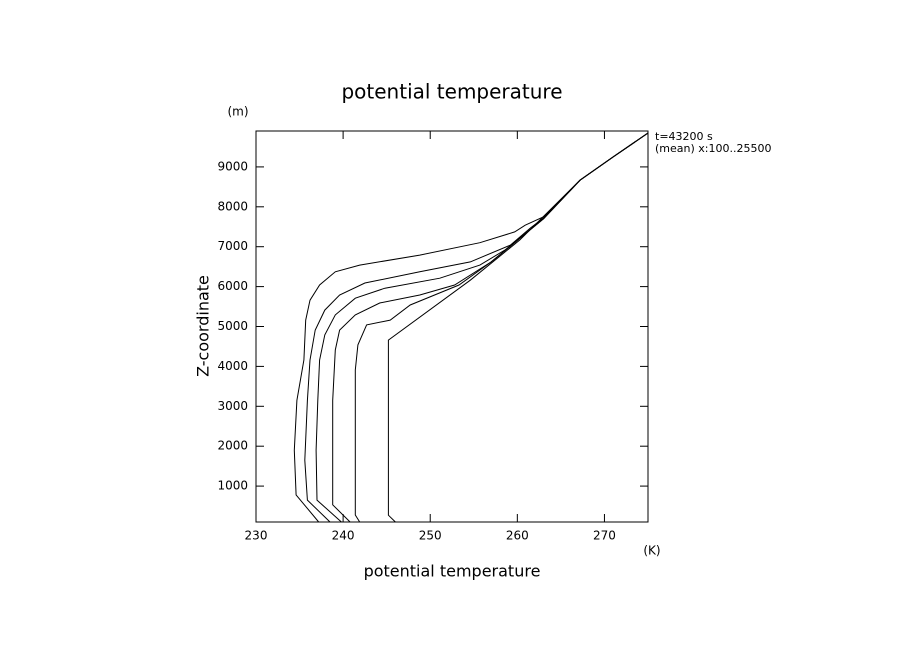  Describe the element at coordinates (232, 446) in the screenshot. I see `y-tick-label: 2000` at that location.